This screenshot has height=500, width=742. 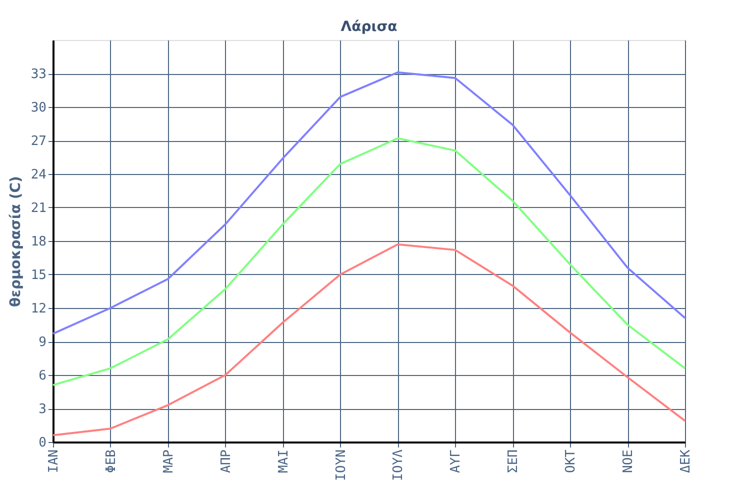 I want to click on y-tick-label: 27, so click(x=38, y=141).